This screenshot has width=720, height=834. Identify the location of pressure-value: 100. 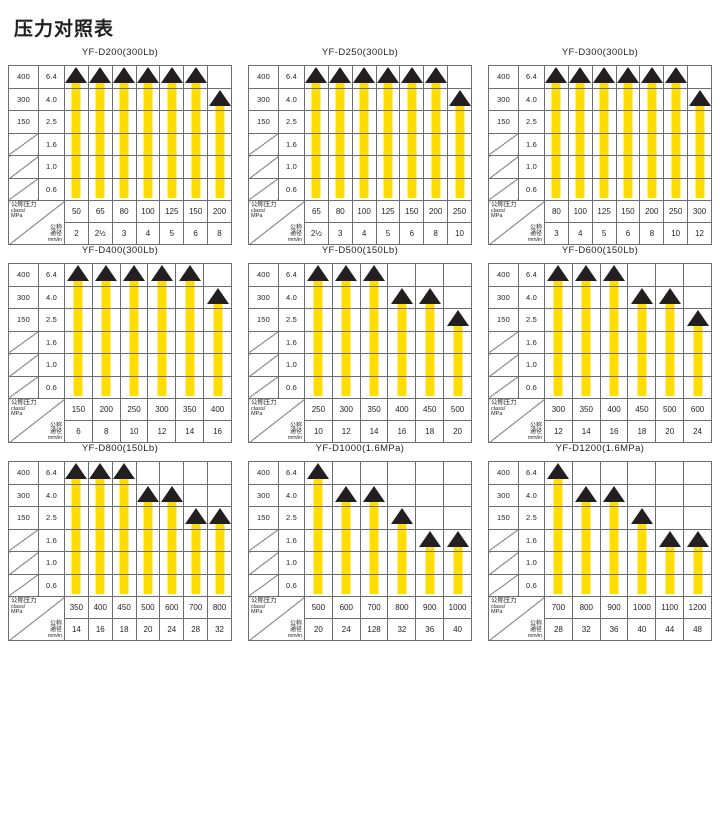
(580, 211).